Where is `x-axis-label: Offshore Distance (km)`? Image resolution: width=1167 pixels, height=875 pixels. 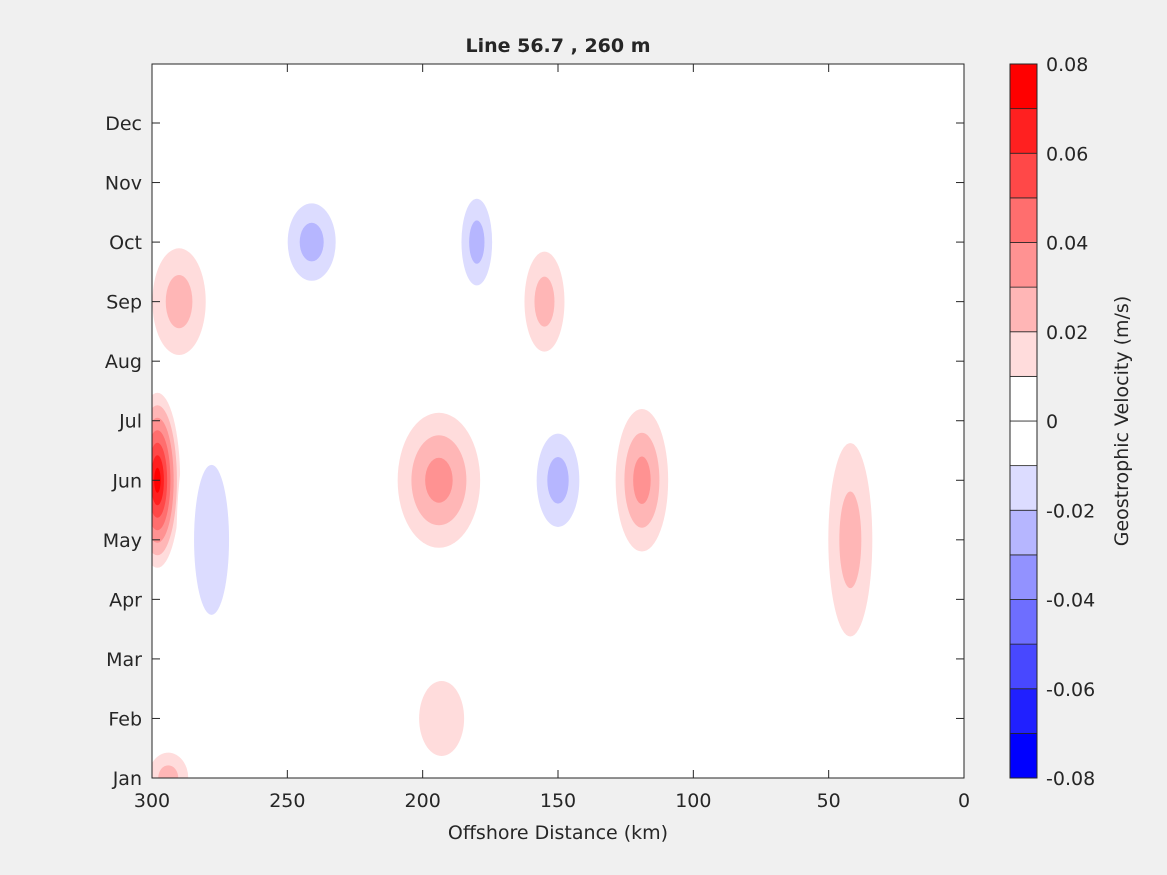
x-axis-label: Offshore Distance (km) is located at coordinates (558, 833).